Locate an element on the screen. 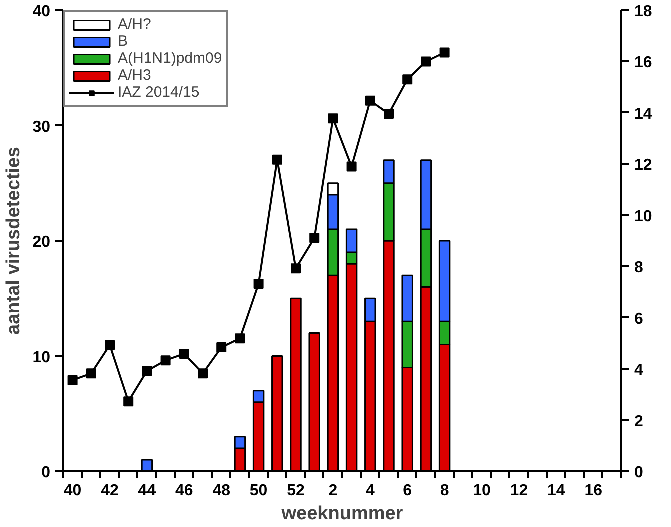 The height and width of the screenshot is (527, 671). x-tick-label: 46 is located at coordinates (185, 491).